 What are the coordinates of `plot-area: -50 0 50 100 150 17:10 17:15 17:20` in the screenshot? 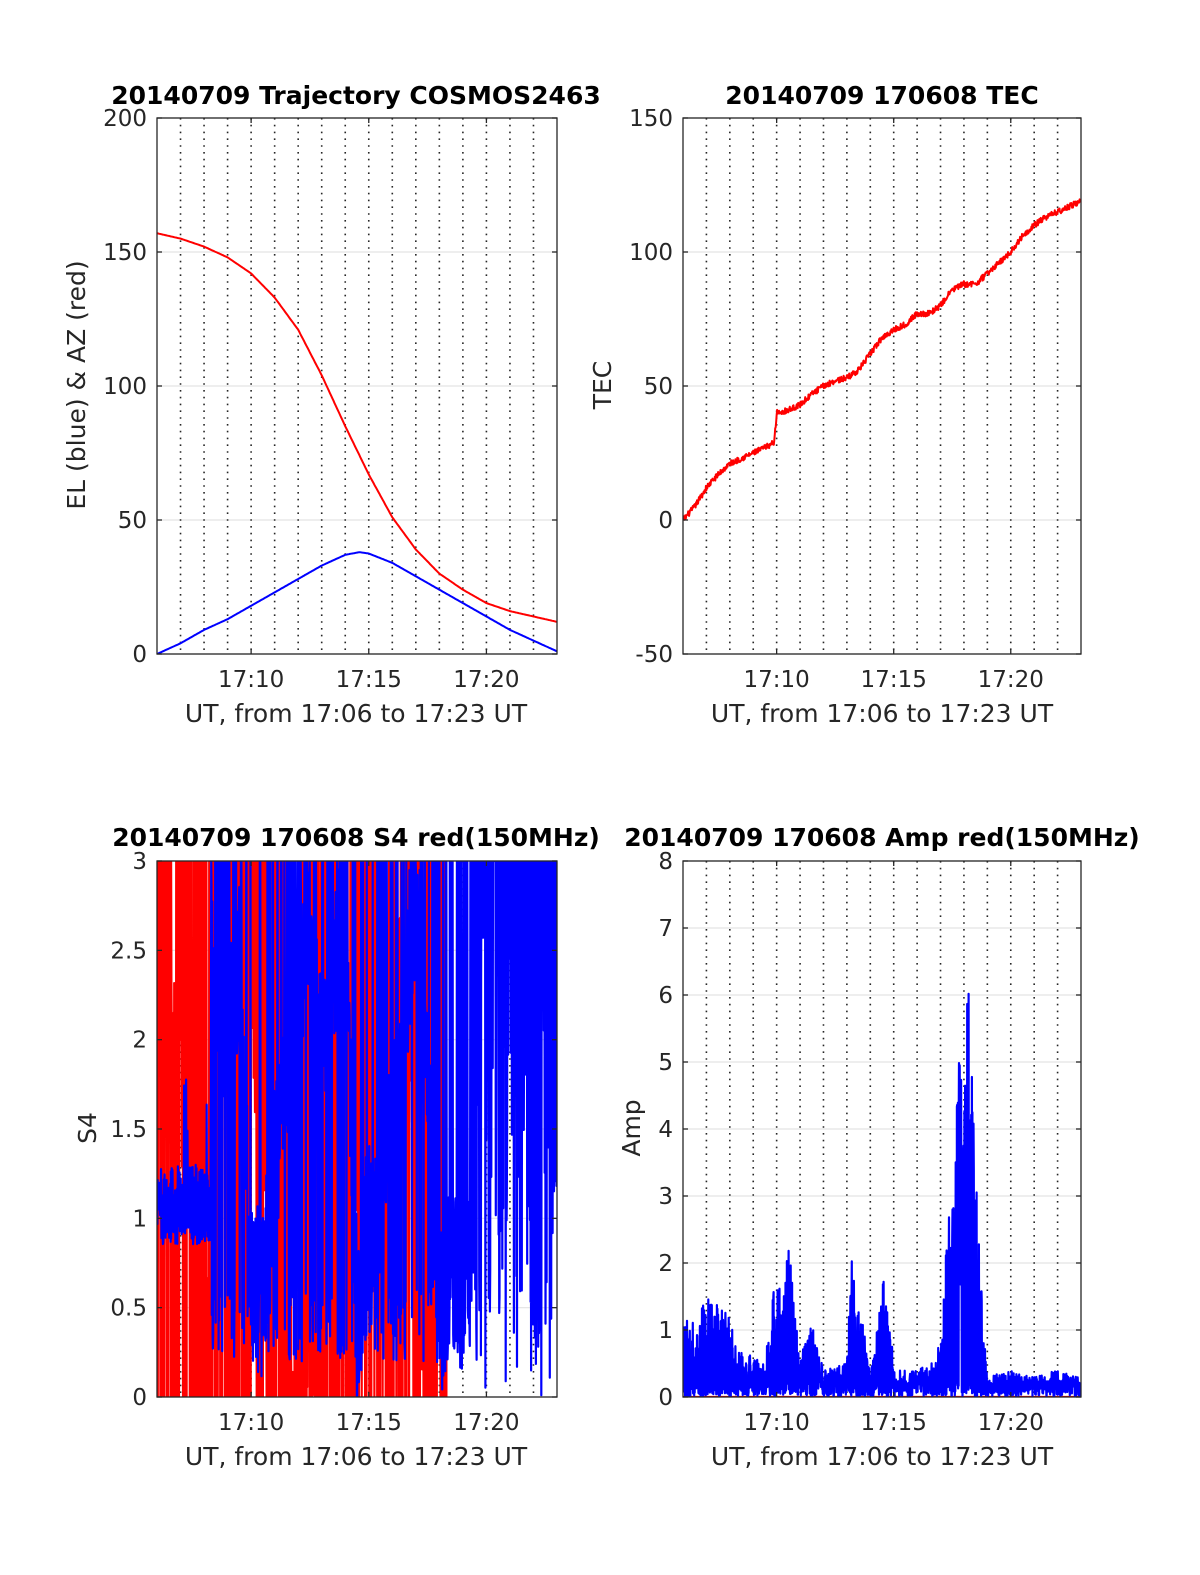 It's located at (855, 399).